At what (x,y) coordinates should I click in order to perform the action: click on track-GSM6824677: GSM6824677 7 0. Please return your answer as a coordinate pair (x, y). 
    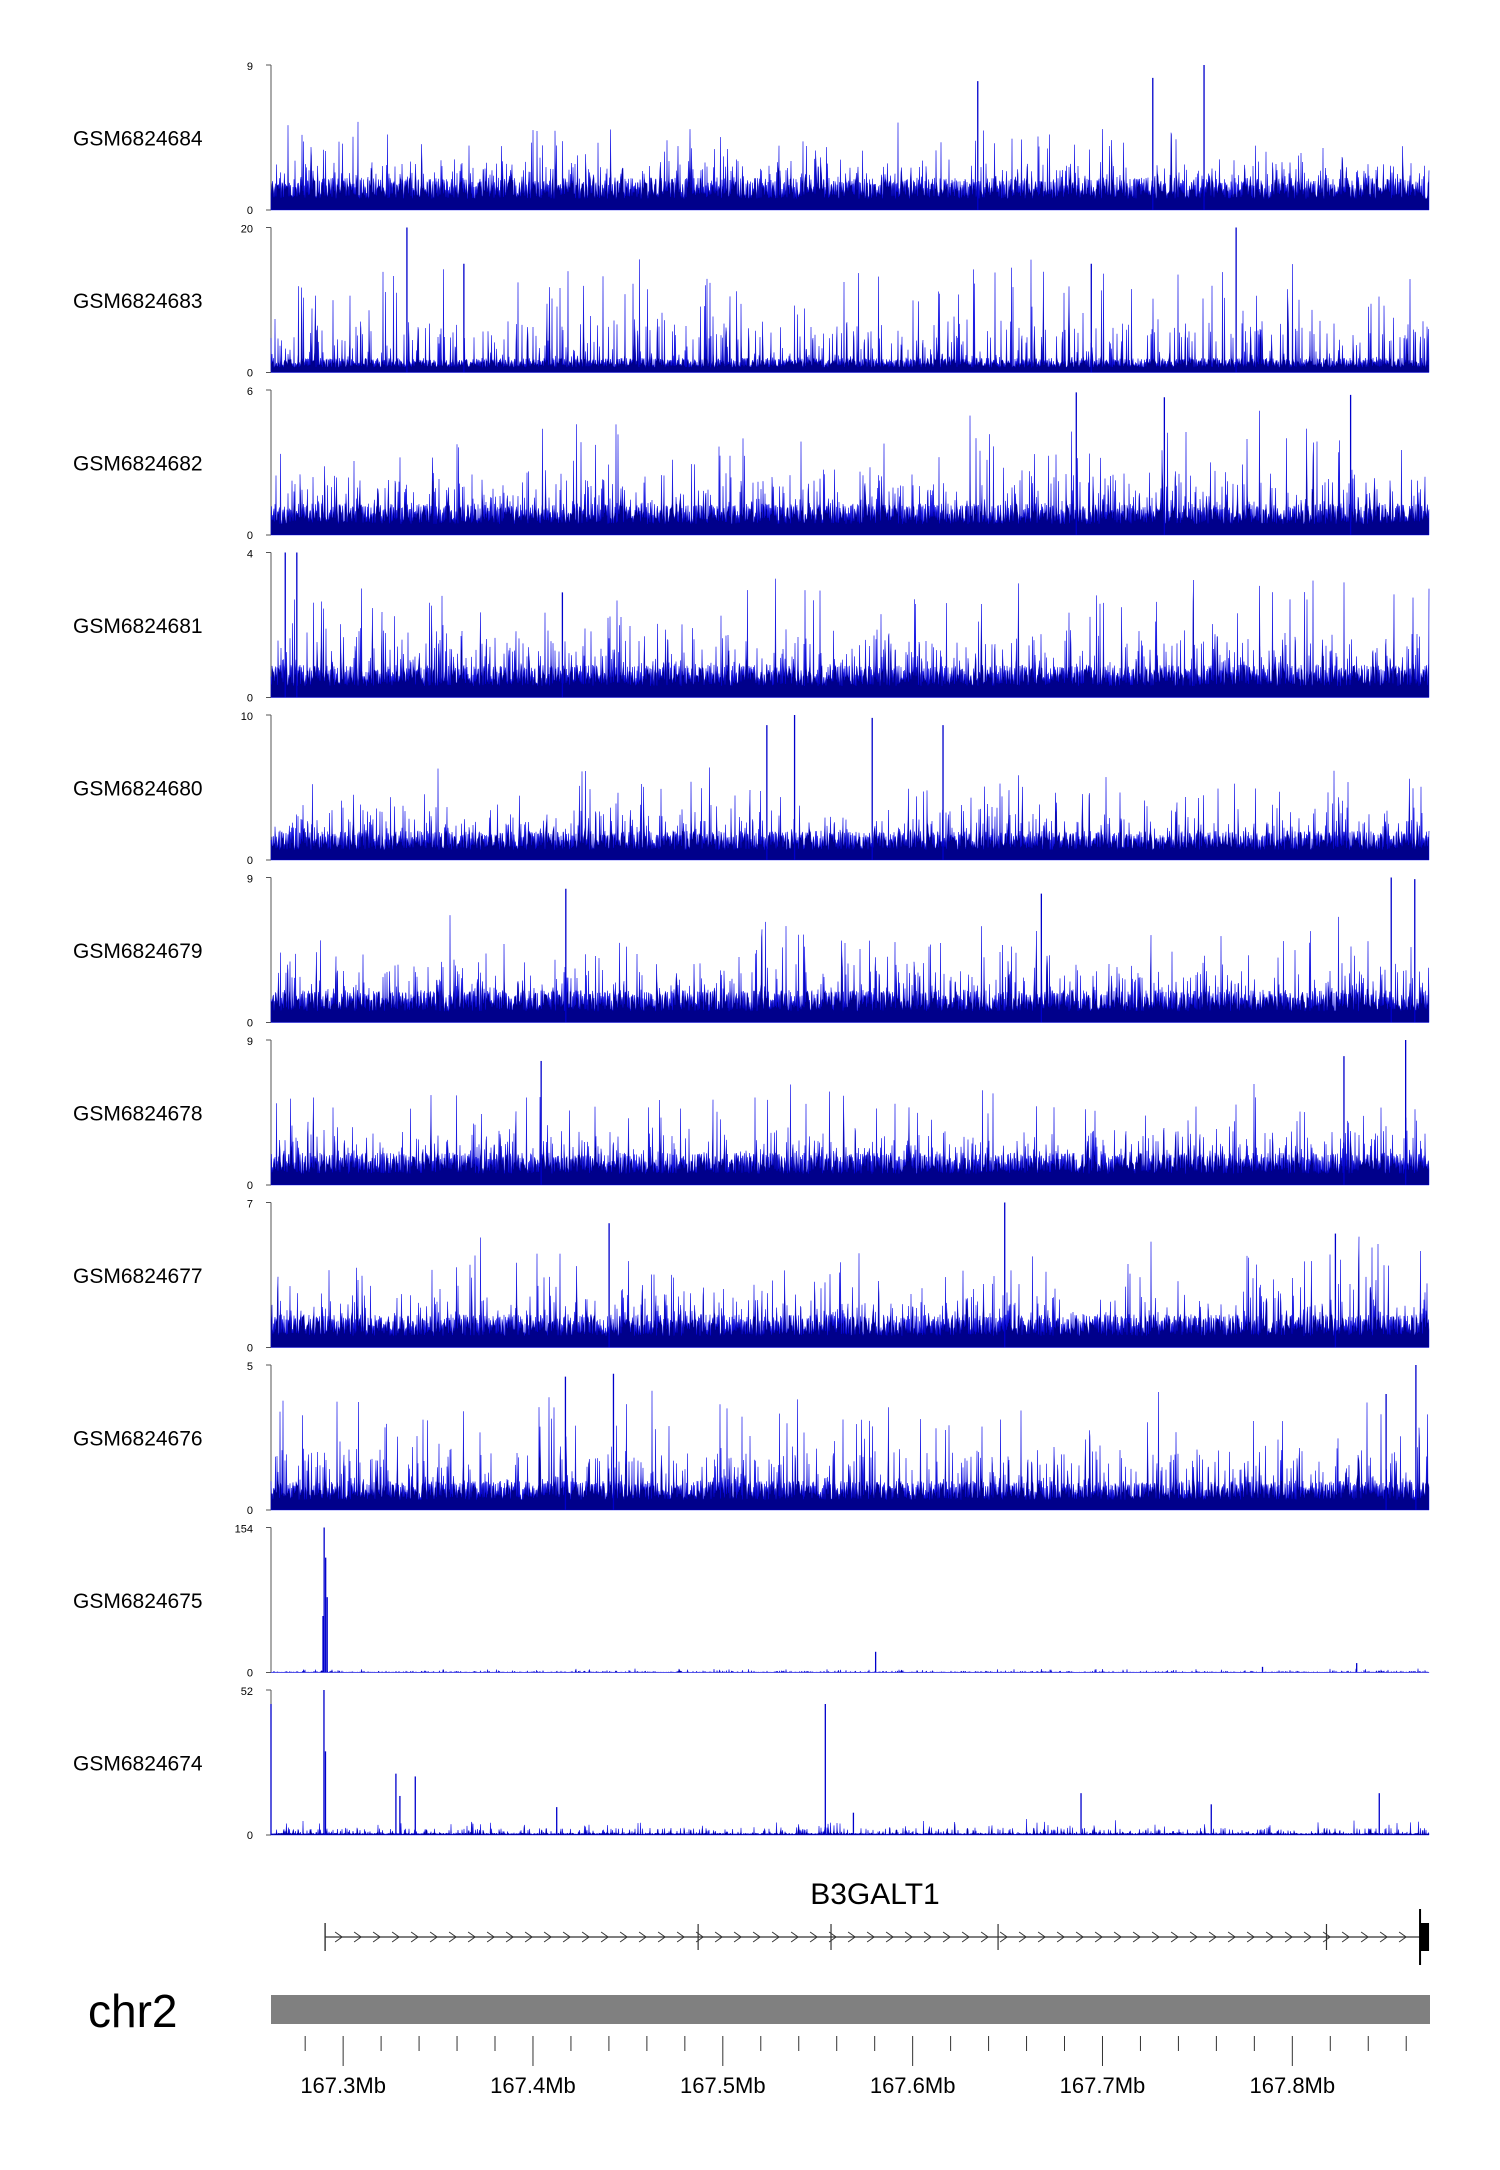
    Looking at the image, I should click on (751, 1277).